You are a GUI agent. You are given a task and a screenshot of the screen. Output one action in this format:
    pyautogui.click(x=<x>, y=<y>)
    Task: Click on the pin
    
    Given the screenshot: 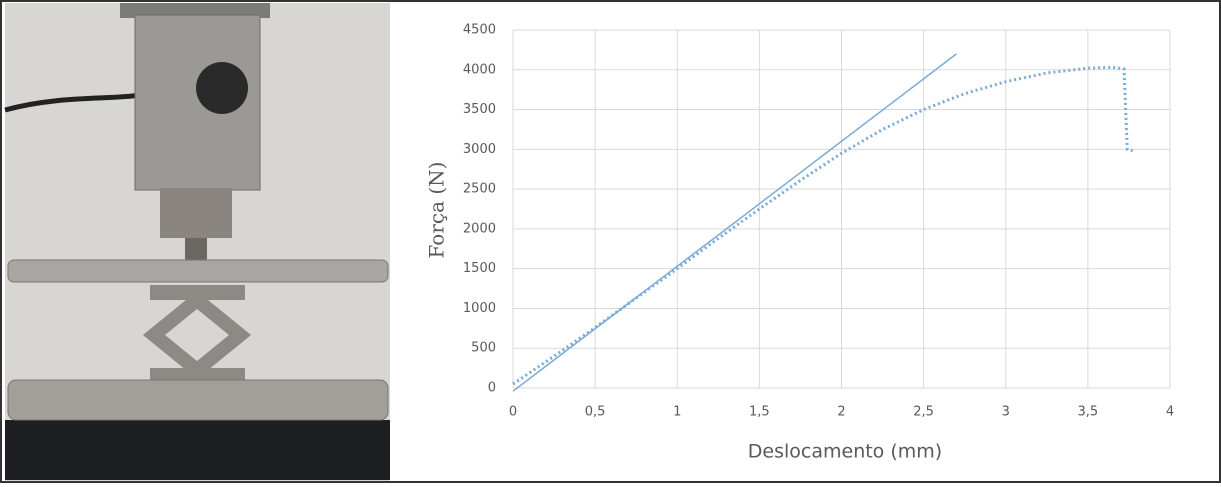 What is the action you would take?
    pyautogui.click(x=196, y=249)
    